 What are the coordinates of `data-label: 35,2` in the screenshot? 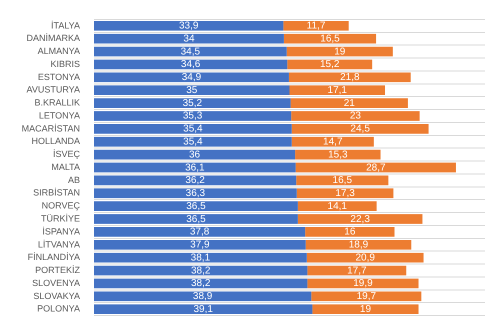 It's located at (192, 103).